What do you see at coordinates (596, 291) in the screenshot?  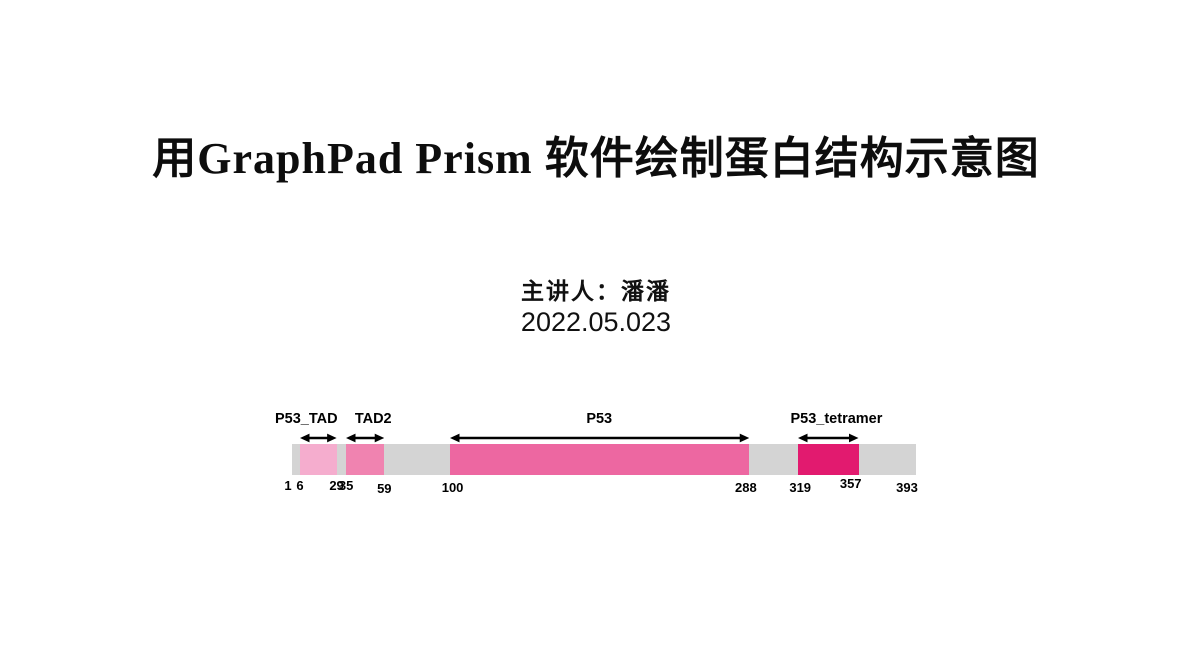 I see `presenter-line: 主讲人：潘潘` at bounding box center [596, 291].